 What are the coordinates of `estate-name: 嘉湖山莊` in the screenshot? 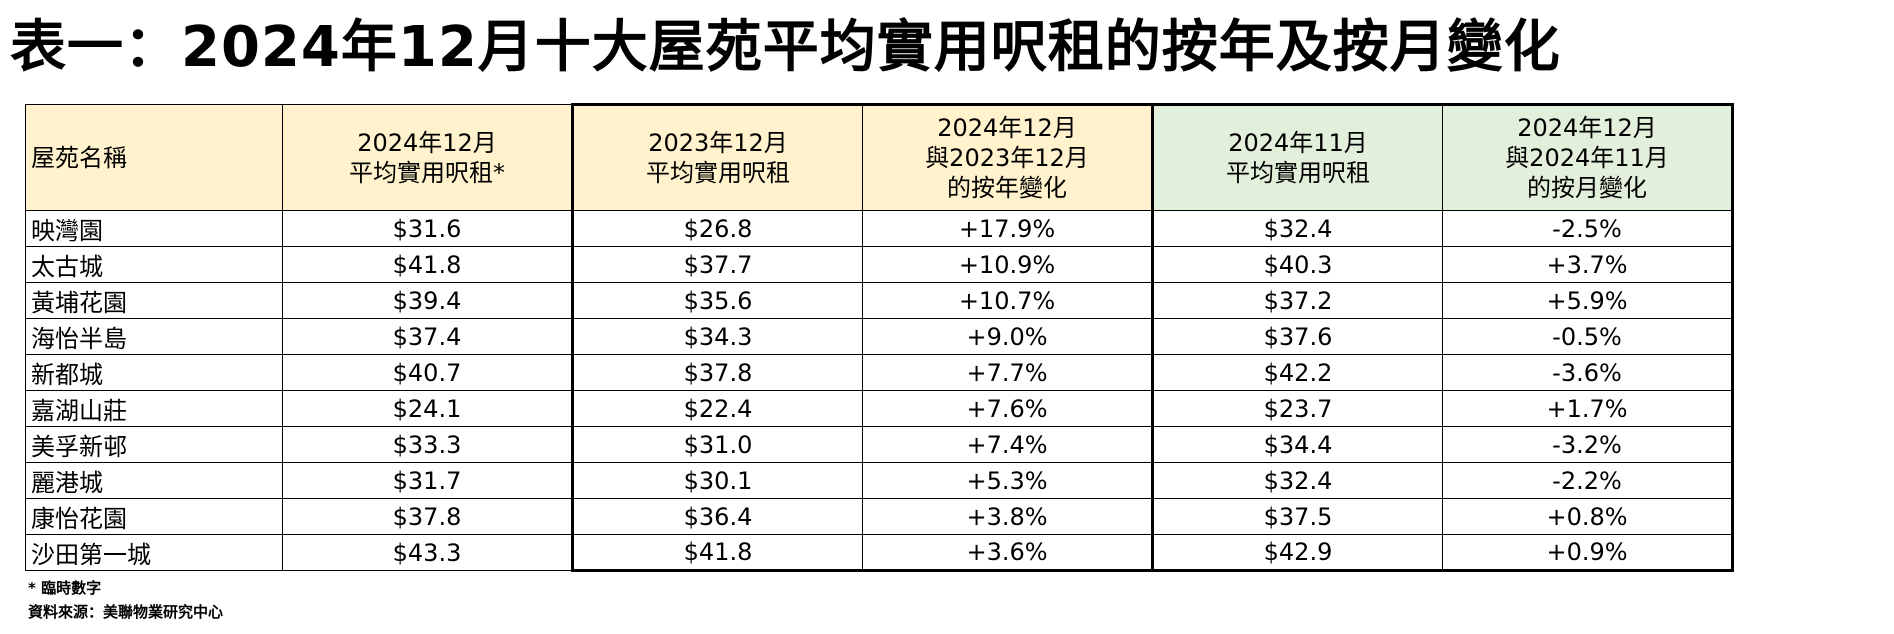 It's located at (154, 408).